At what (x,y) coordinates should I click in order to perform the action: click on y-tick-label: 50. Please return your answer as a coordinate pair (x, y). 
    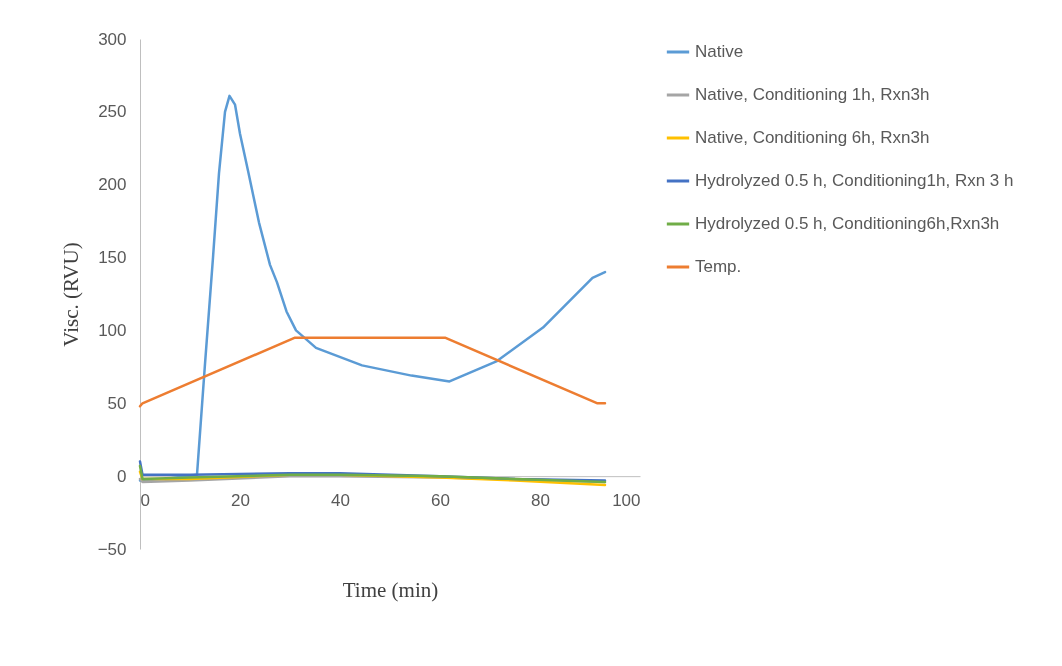
    Looking at the image, I should click on (117, 403).